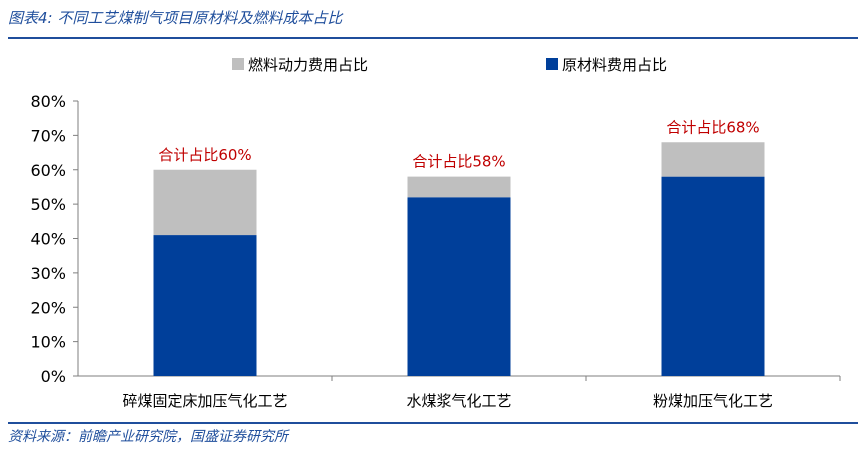 This screenshot has height=450, width=868. What do you see at coordinates (308, 65) in the screenshot?
I see `legend-label-fuel-power: 燃料动力费用占比` at bounding box center [308, 65].